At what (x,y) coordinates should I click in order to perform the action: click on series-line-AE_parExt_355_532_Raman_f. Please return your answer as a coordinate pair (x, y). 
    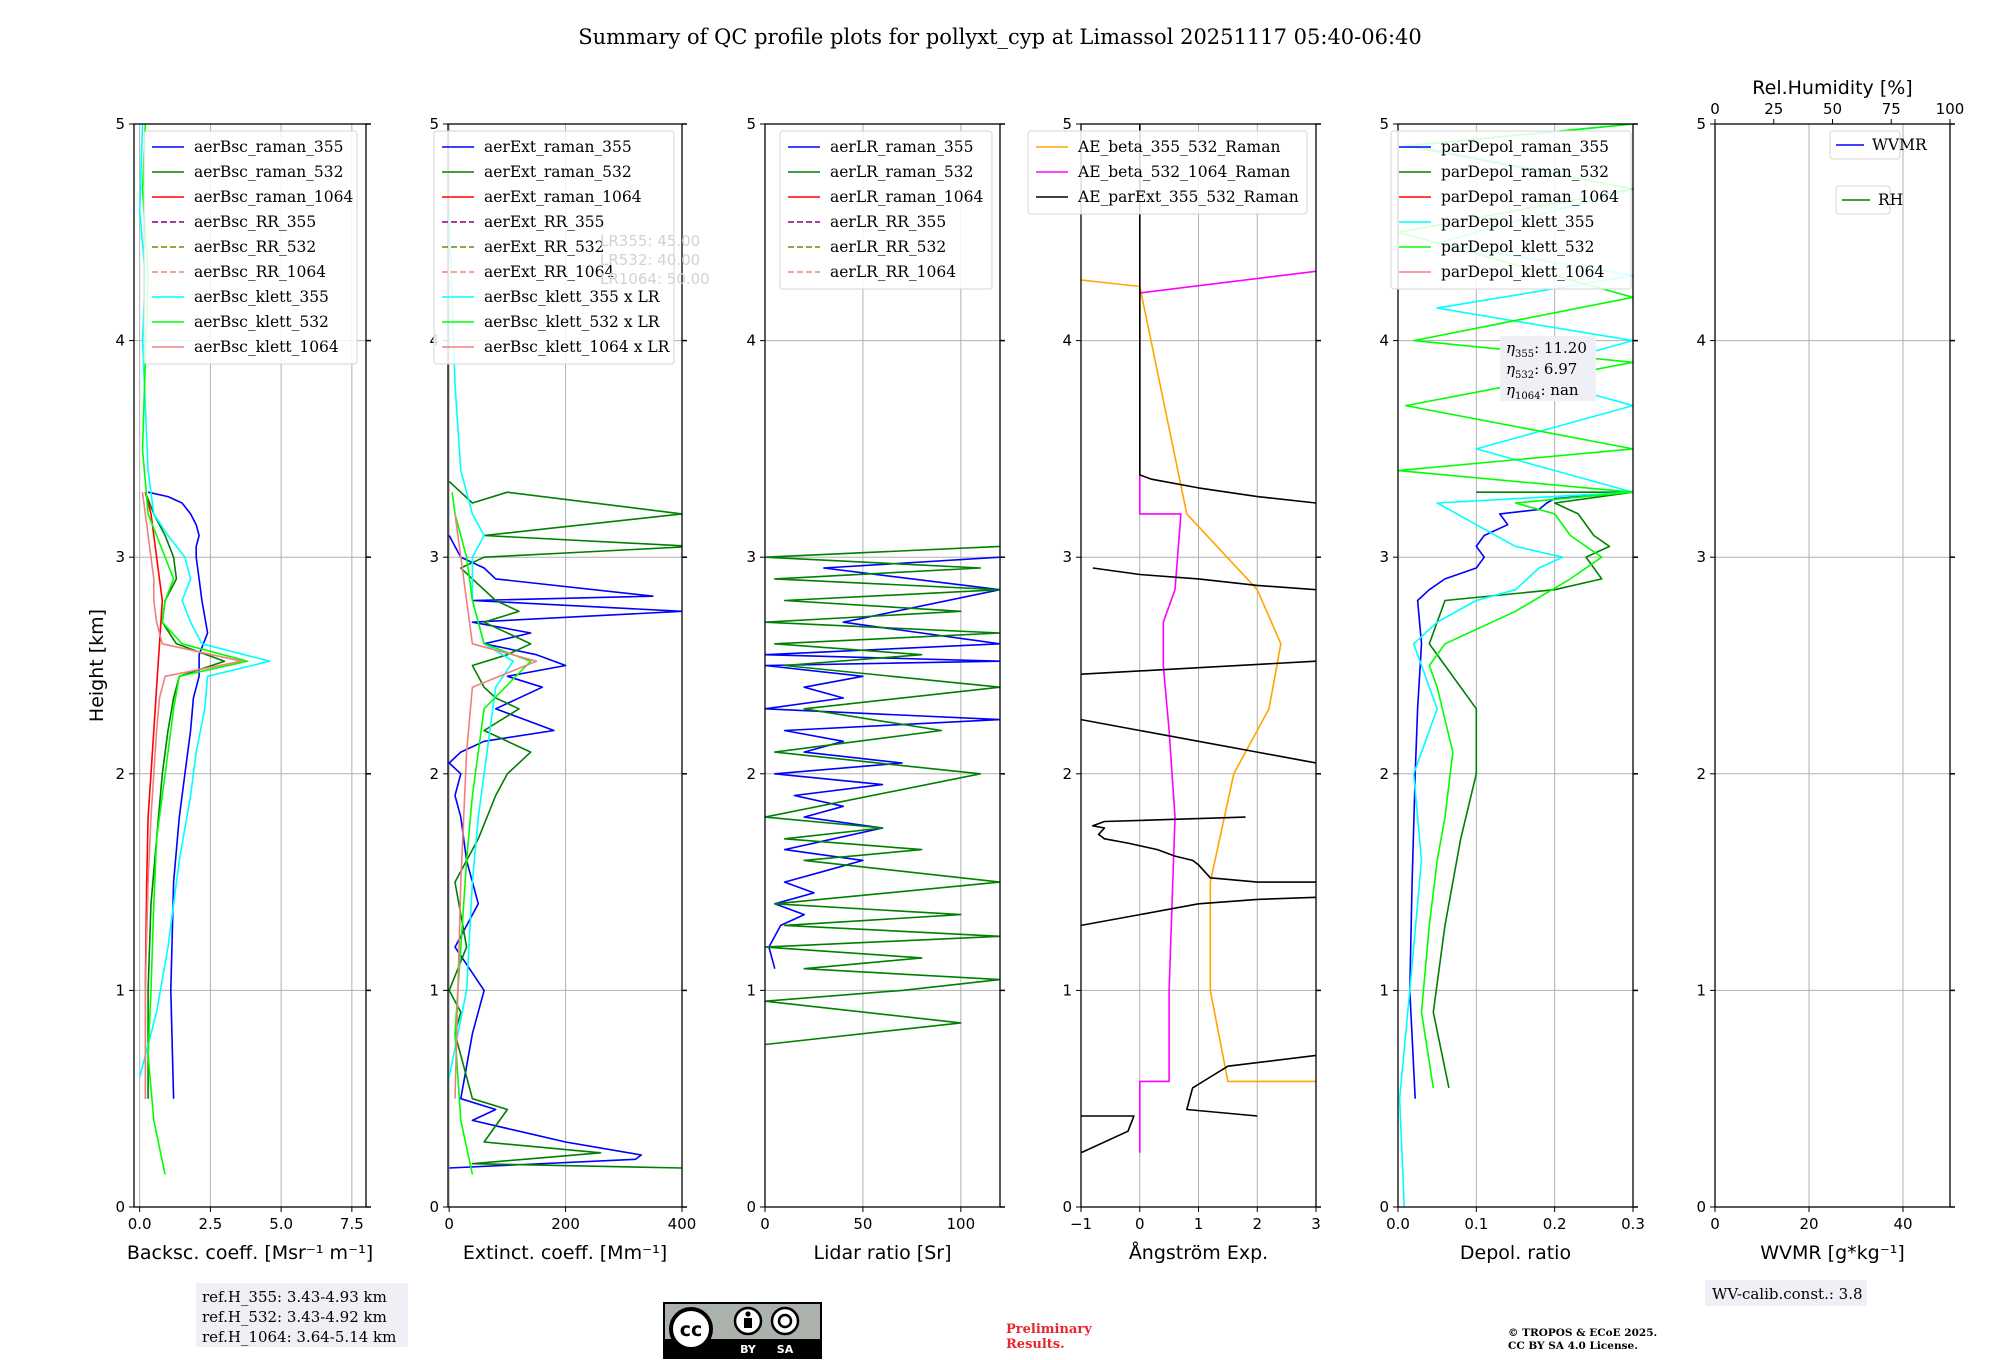
    Looking at the image, I should click on (1198, 667).